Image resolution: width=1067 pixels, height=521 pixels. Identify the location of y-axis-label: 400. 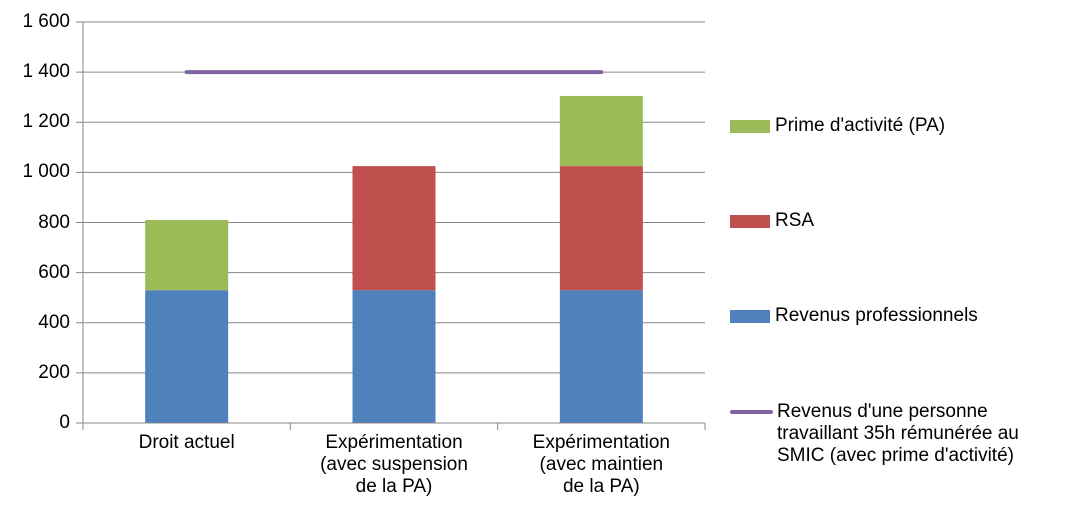
(54, 322).